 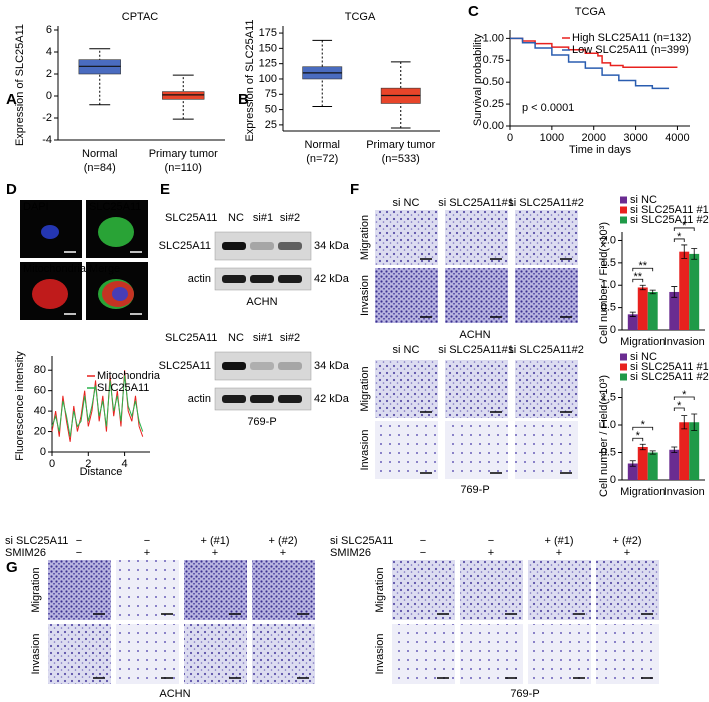 What do you see at coordinates (679, 237) in the screenshot?
I see `significance-label: *` at bounding box center [679, 237].